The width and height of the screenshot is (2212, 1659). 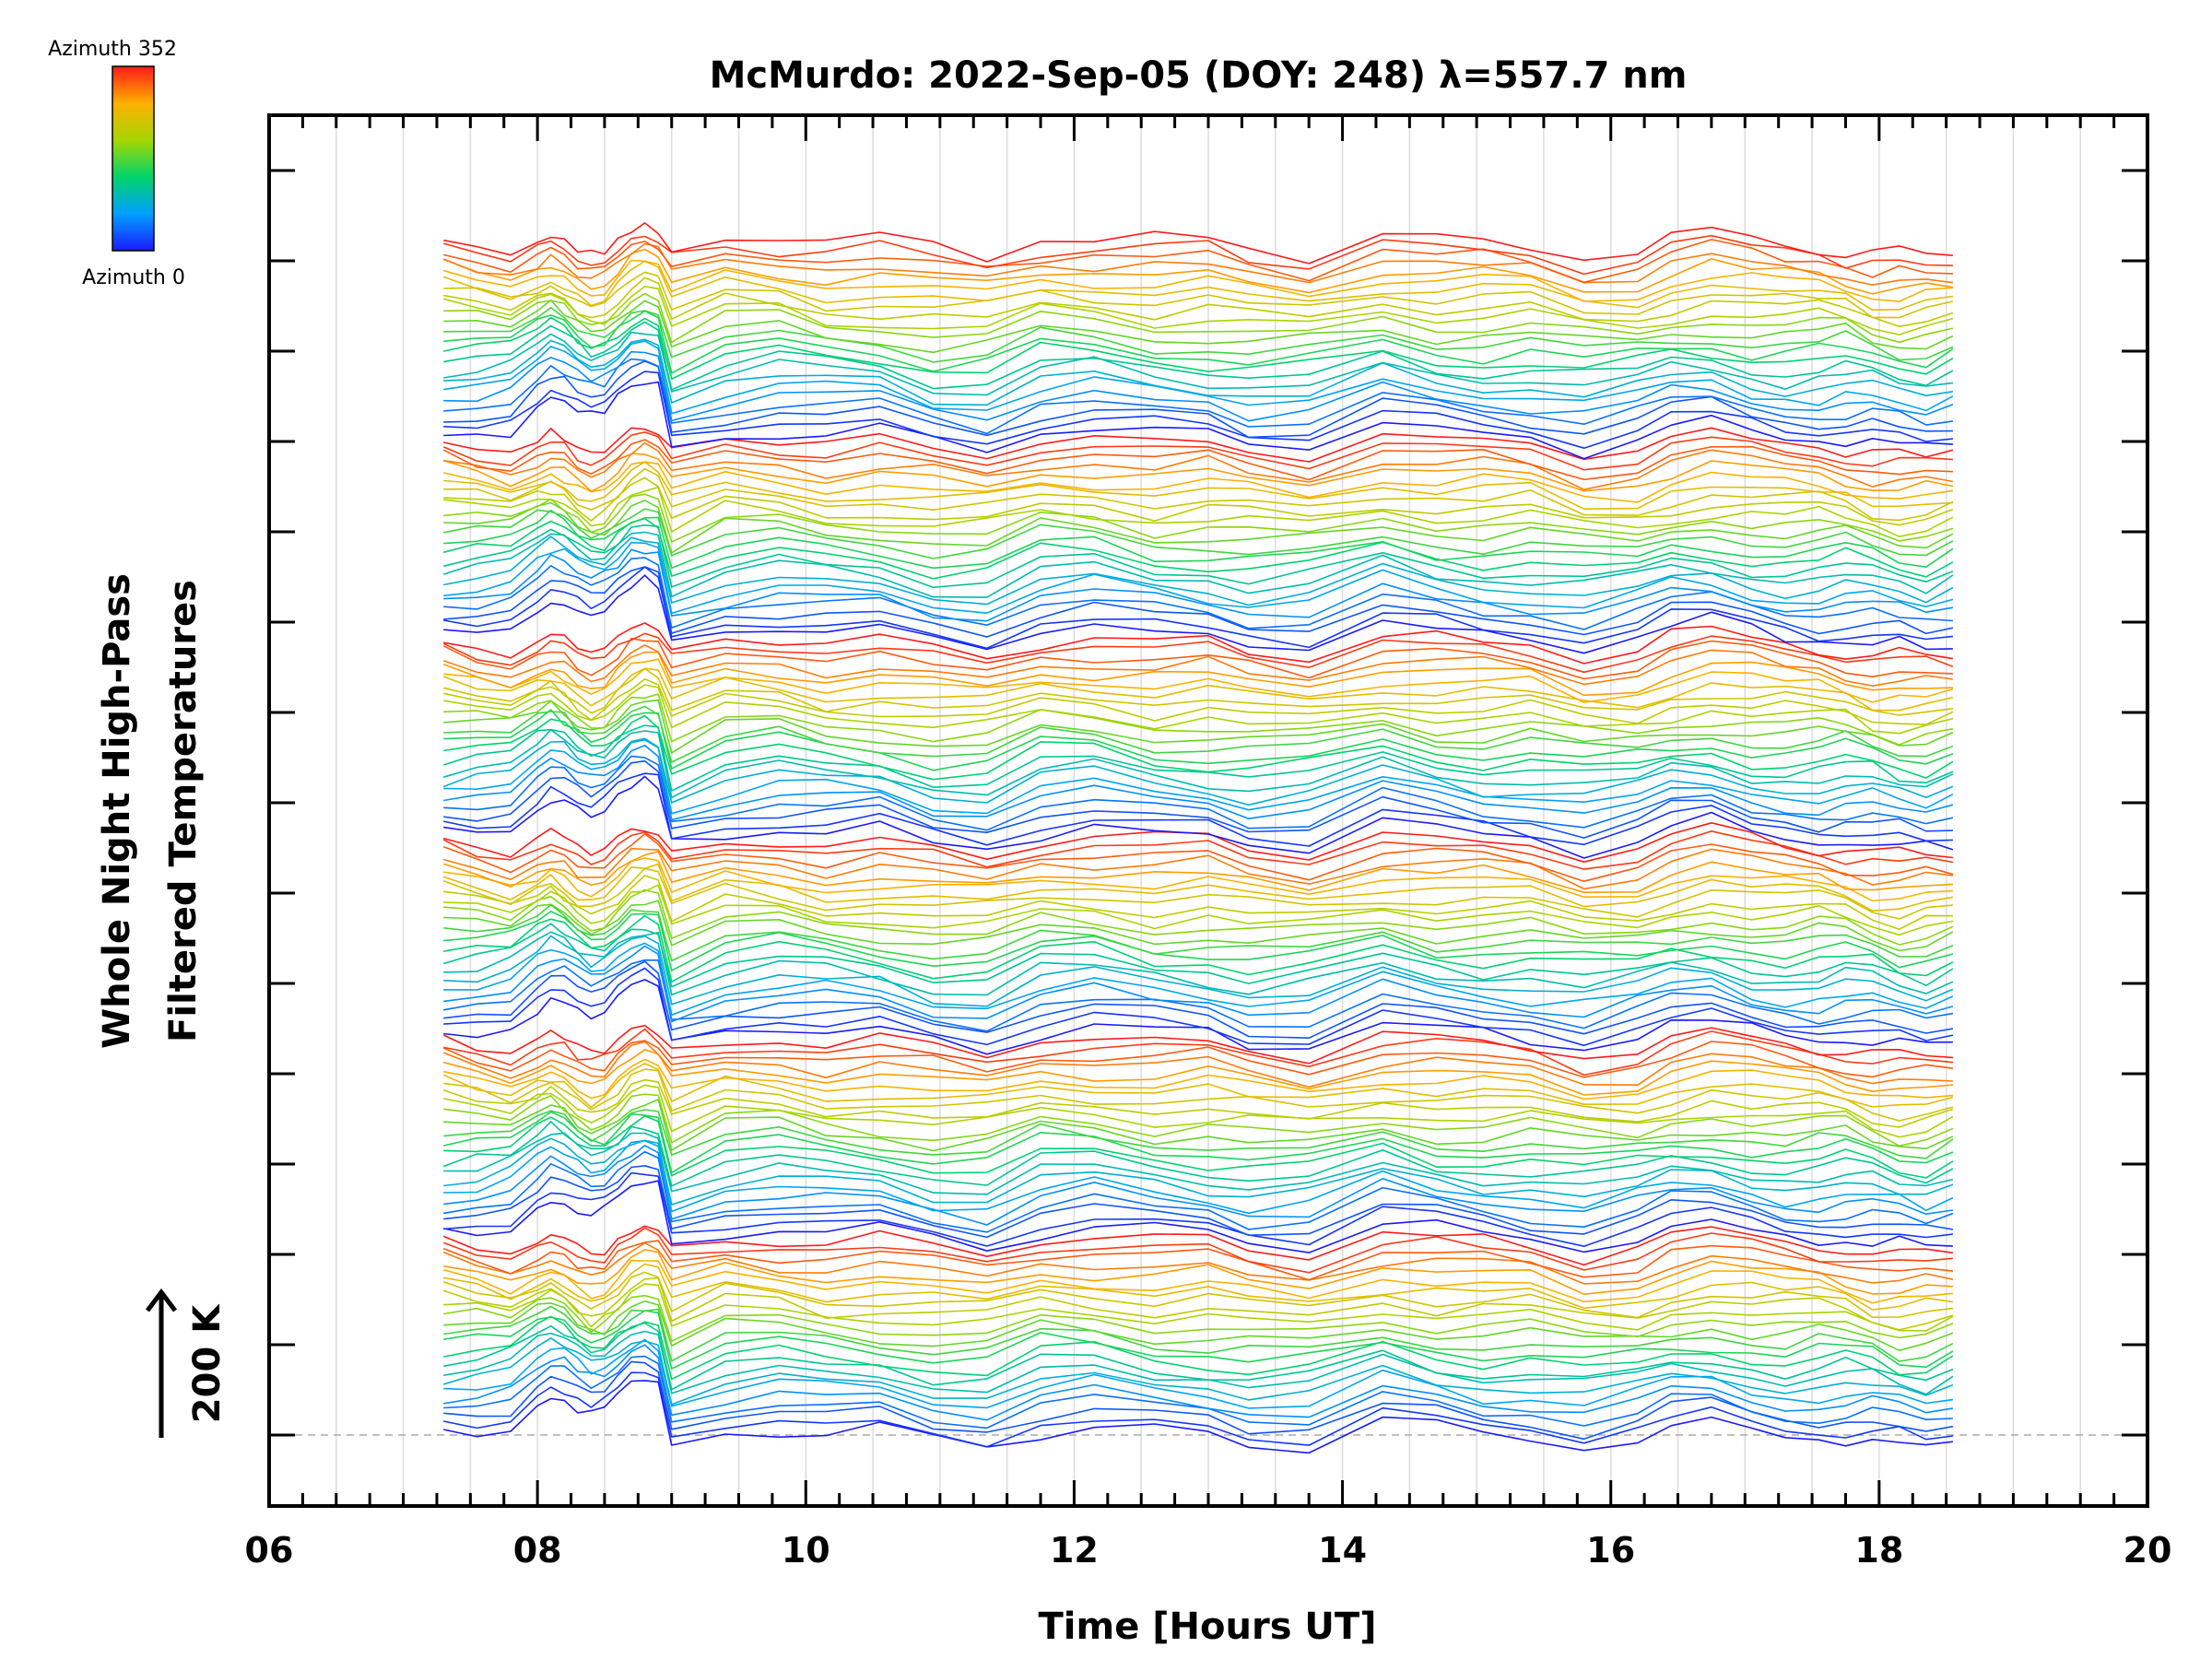 What do you see at coordinates (187, 1363) in the screenshot?
I see `scale-bar: 200 K` at bounding box center [187, 1363].